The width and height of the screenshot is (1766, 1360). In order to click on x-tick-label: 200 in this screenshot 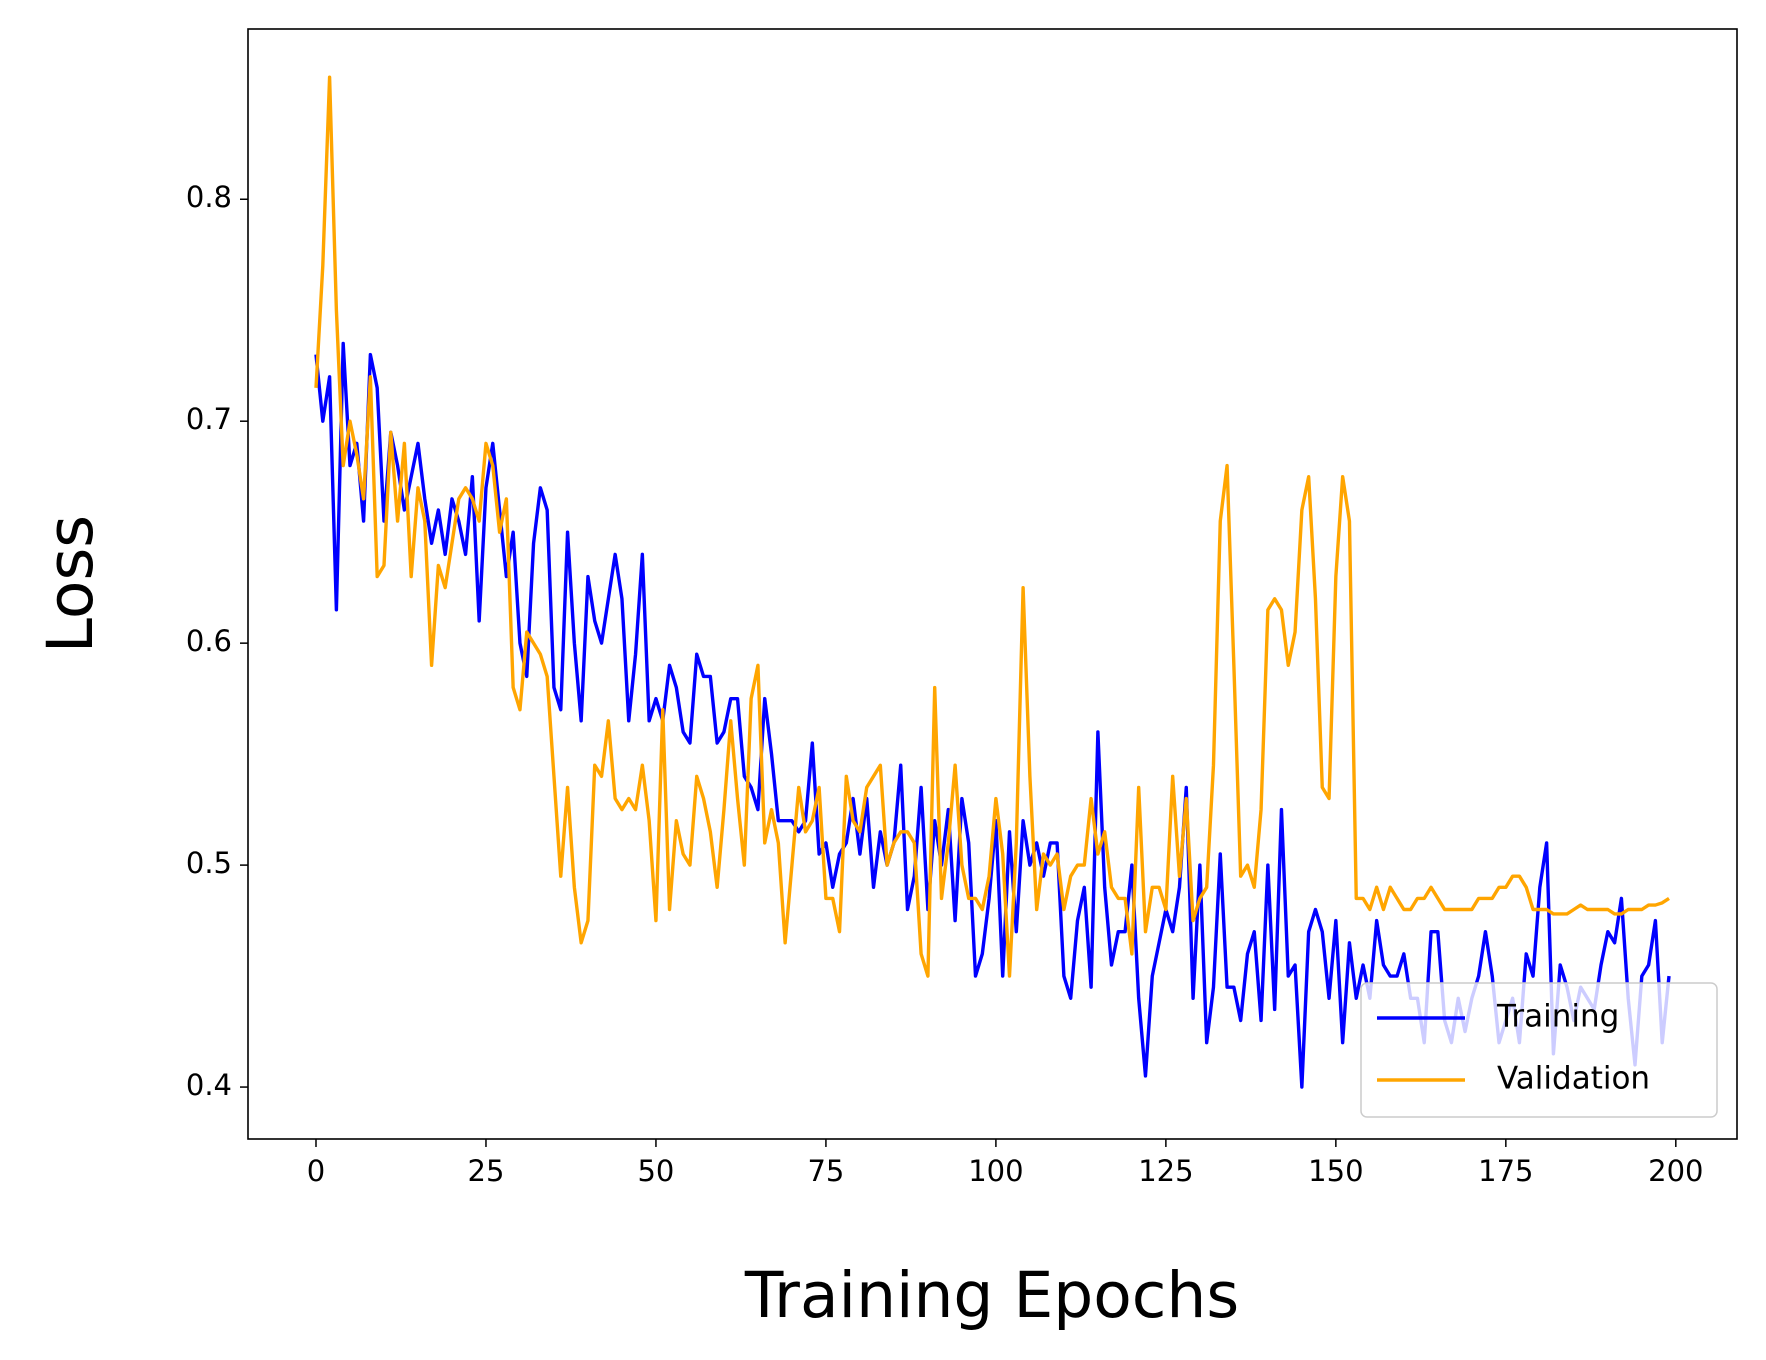, I will do `click(1675, 1171)`.